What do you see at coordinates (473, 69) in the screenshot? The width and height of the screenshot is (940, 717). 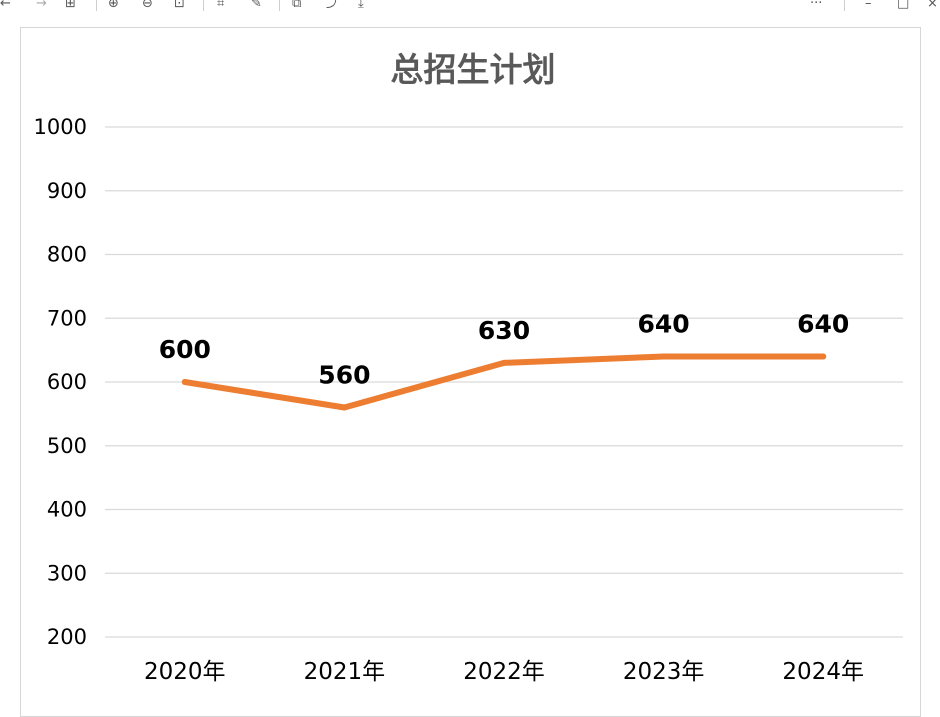 I see `chart-title: 总招生计划` at bounding box center [473, 69].